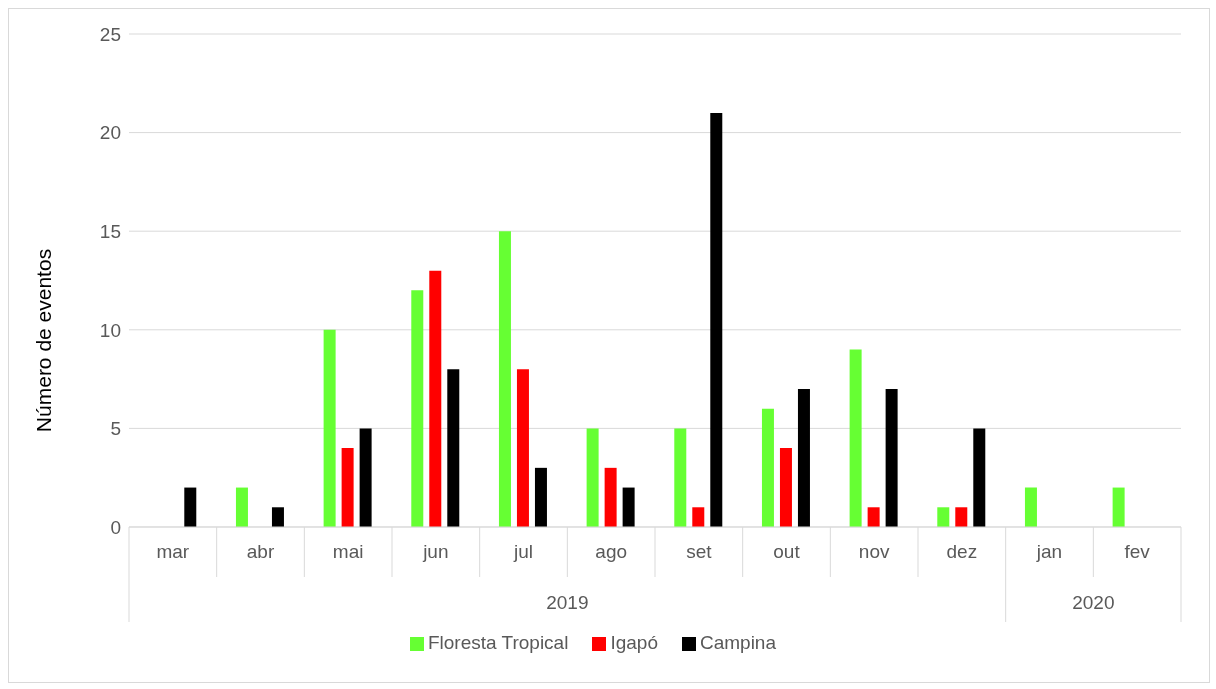 Image resolution: width=1216 pixels, height=689 pixels. I want to click on y-tick-label: 15, so click(110, 231).